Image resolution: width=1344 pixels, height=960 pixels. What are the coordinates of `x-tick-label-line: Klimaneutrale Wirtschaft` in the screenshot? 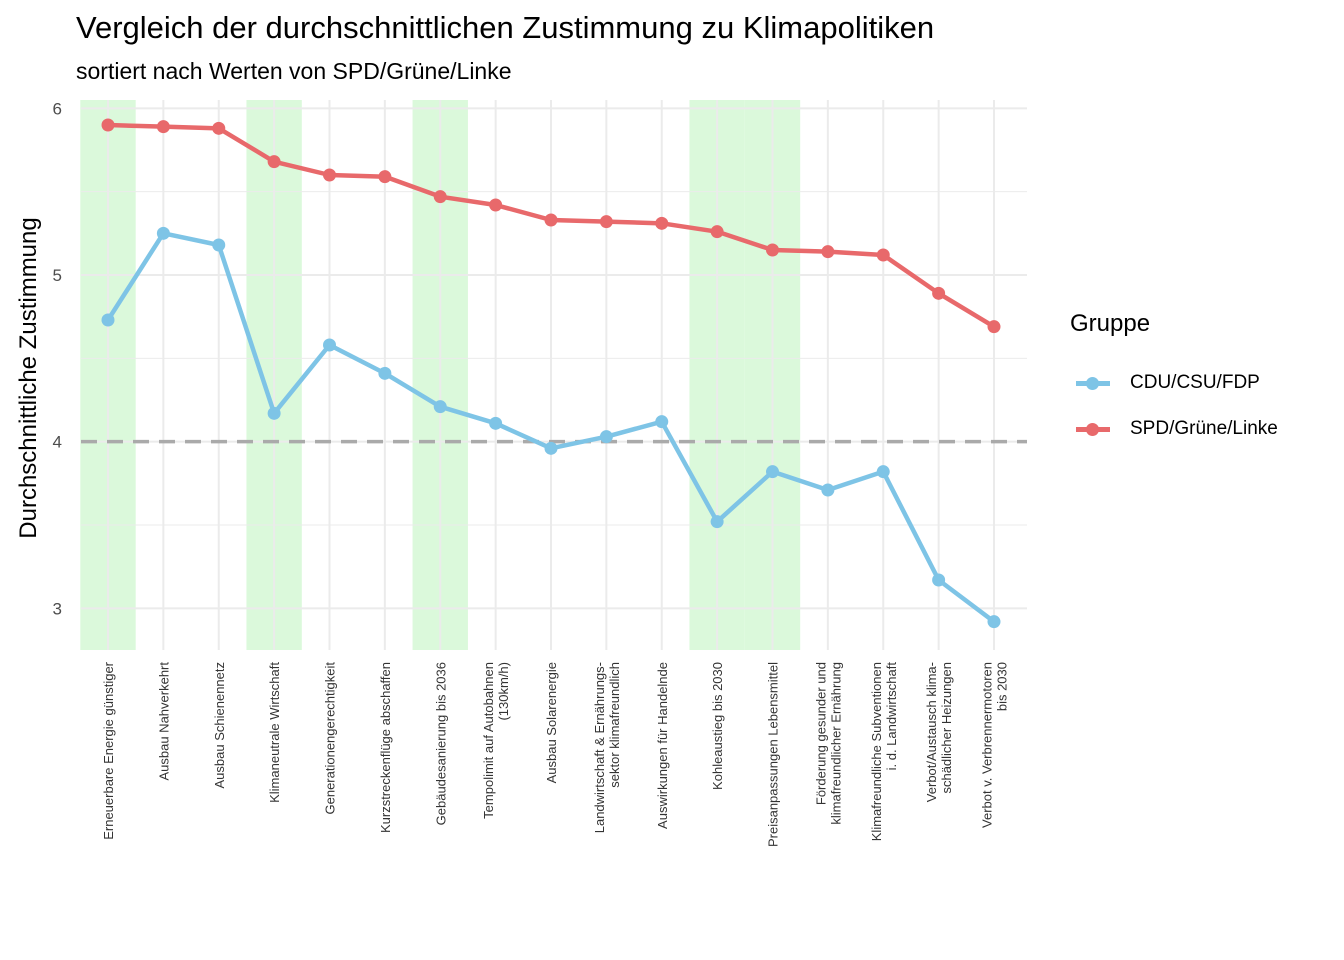 It's located at (274, 732).